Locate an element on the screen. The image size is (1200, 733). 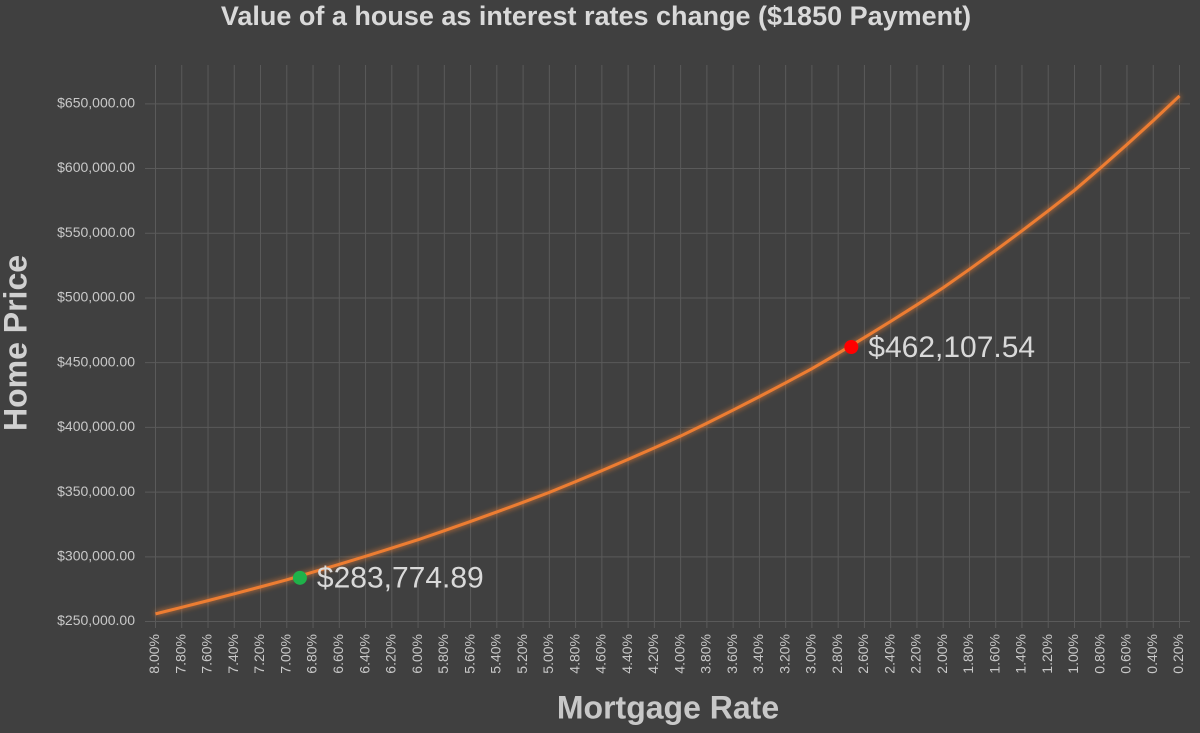
y-tick-label: $450,000.00 is located at coordinates (96, 361).